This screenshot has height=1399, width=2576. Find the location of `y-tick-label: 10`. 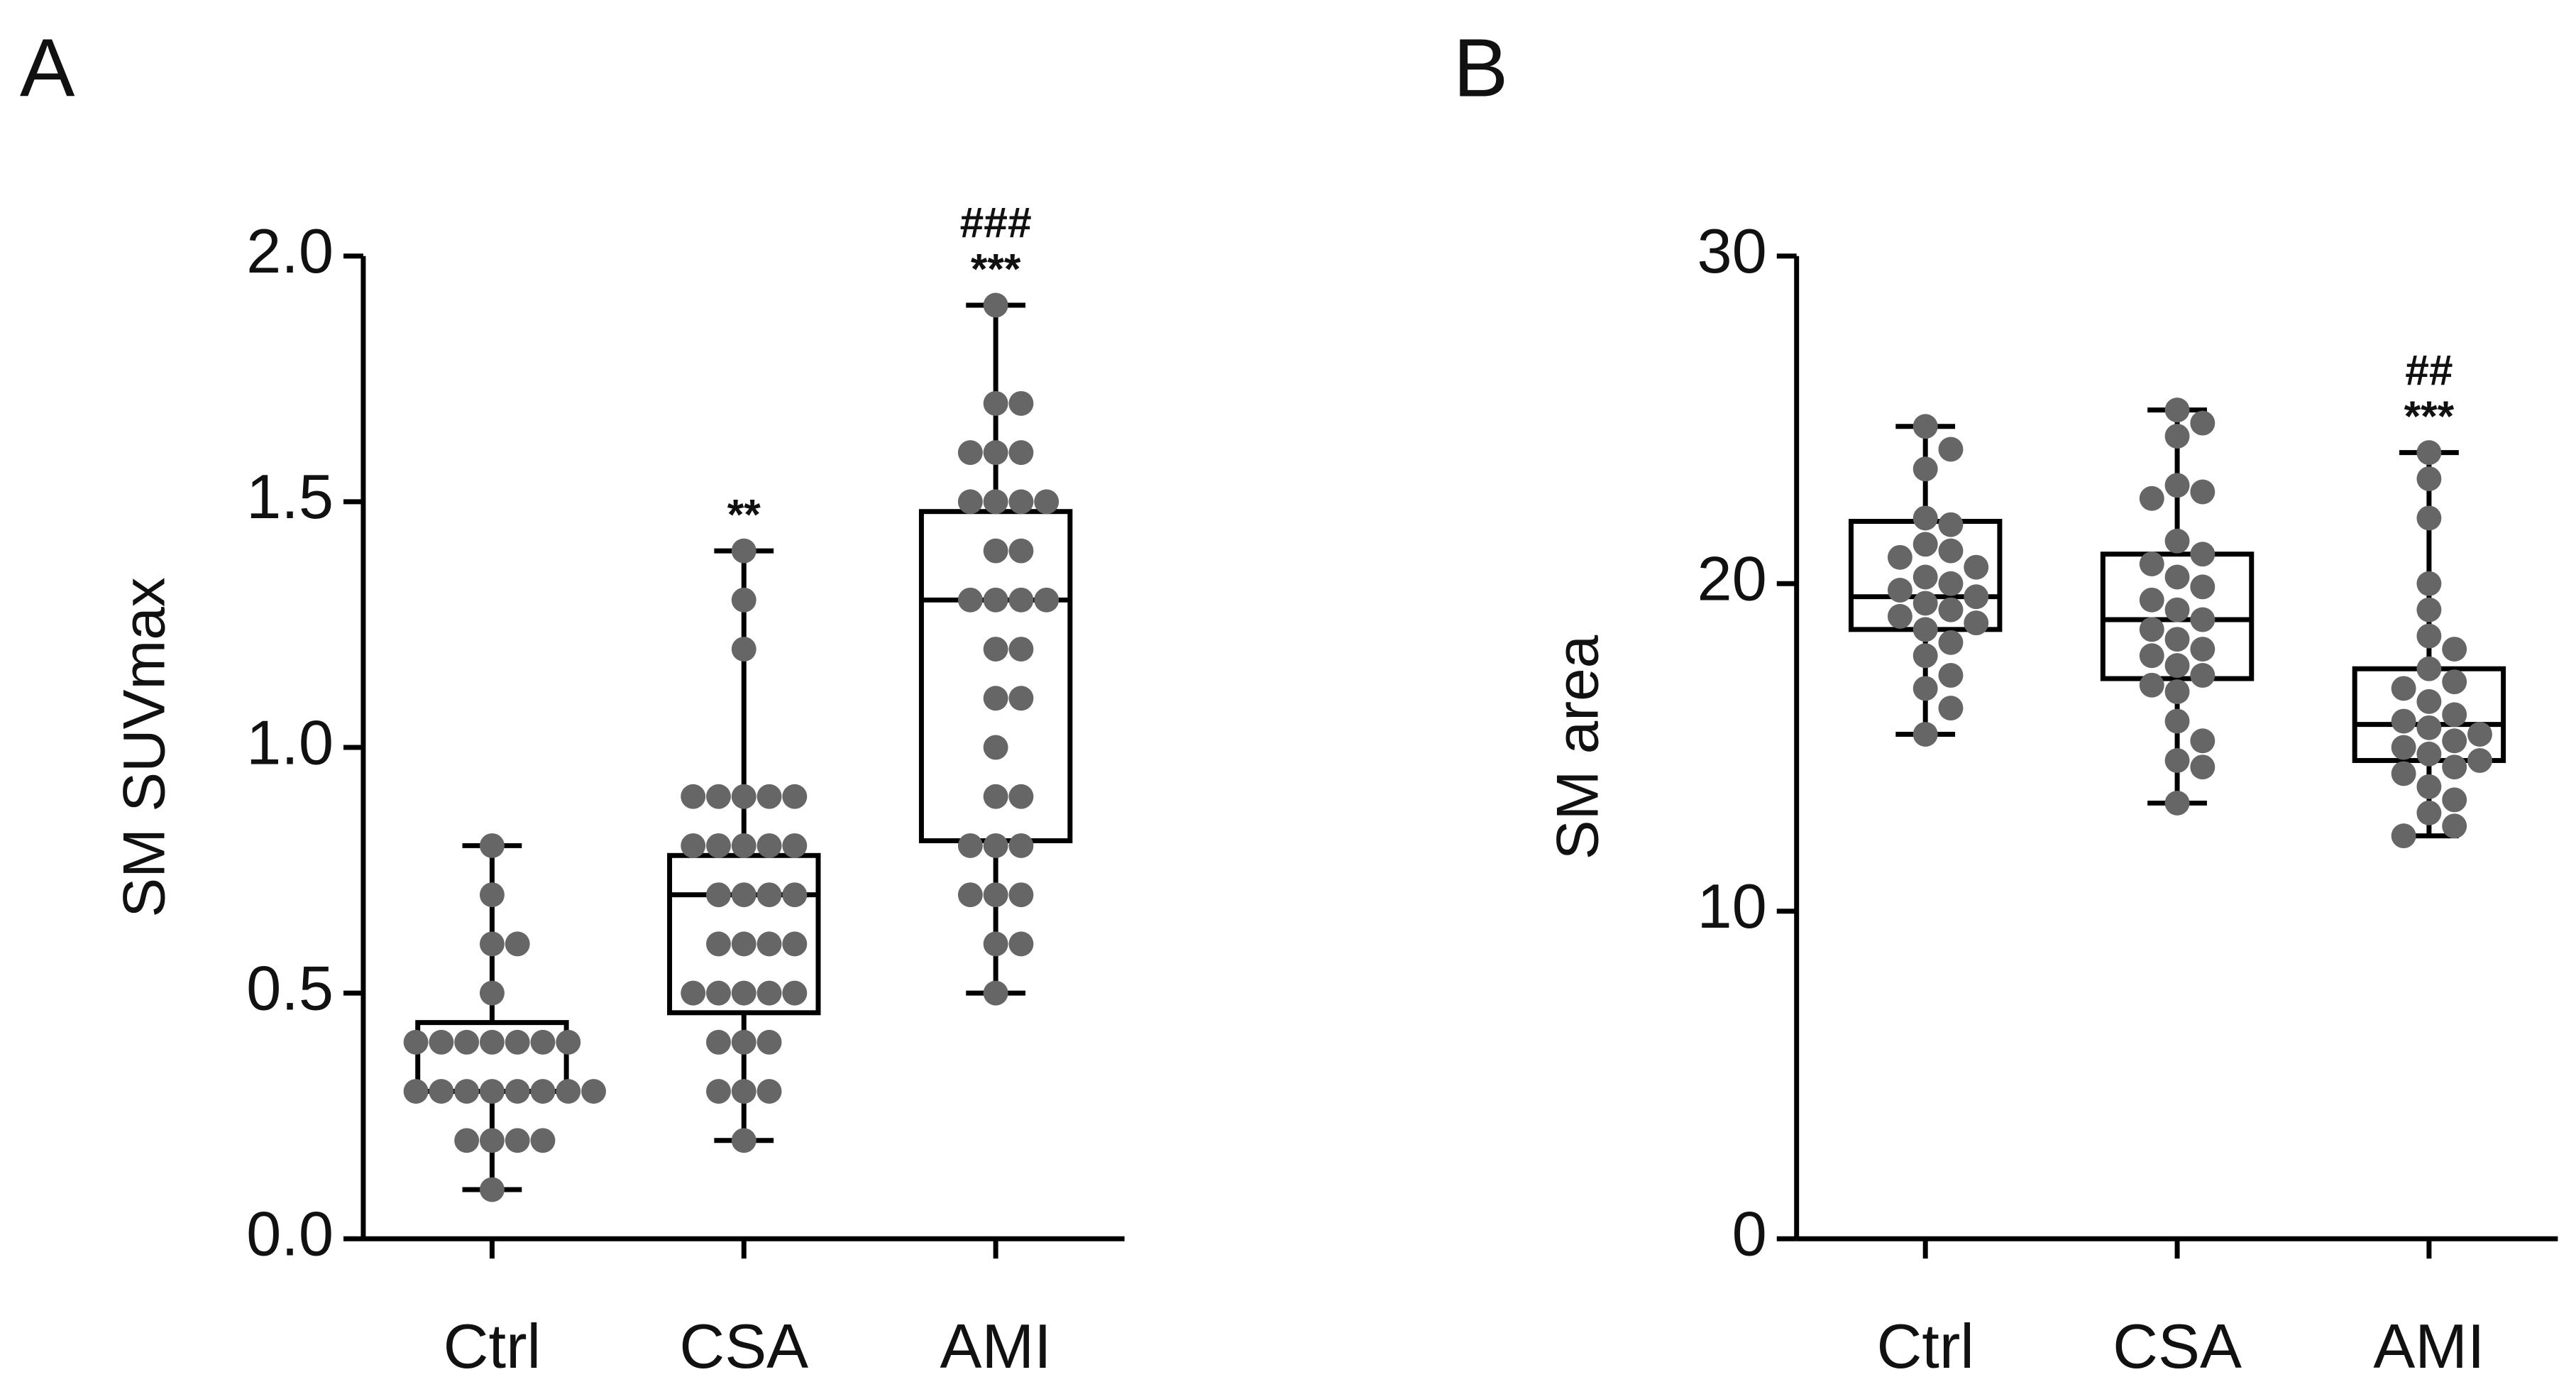

y-tick-label: 10 is located at coordinates (1731, 906).